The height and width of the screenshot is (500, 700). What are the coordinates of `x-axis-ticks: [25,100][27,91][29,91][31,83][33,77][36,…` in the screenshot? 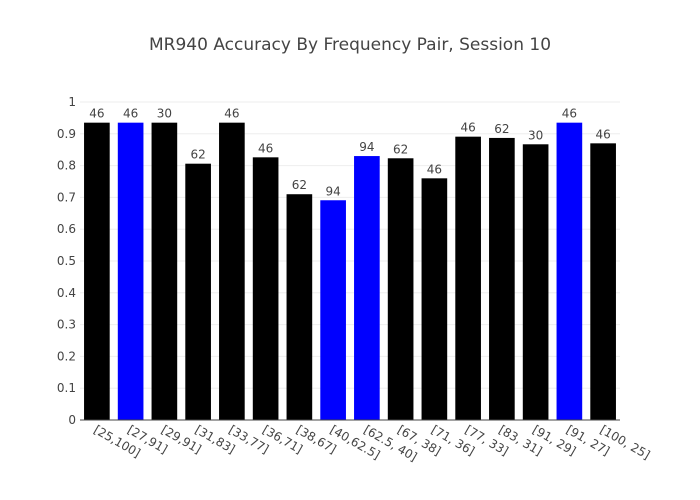 It's located at (371, 443).